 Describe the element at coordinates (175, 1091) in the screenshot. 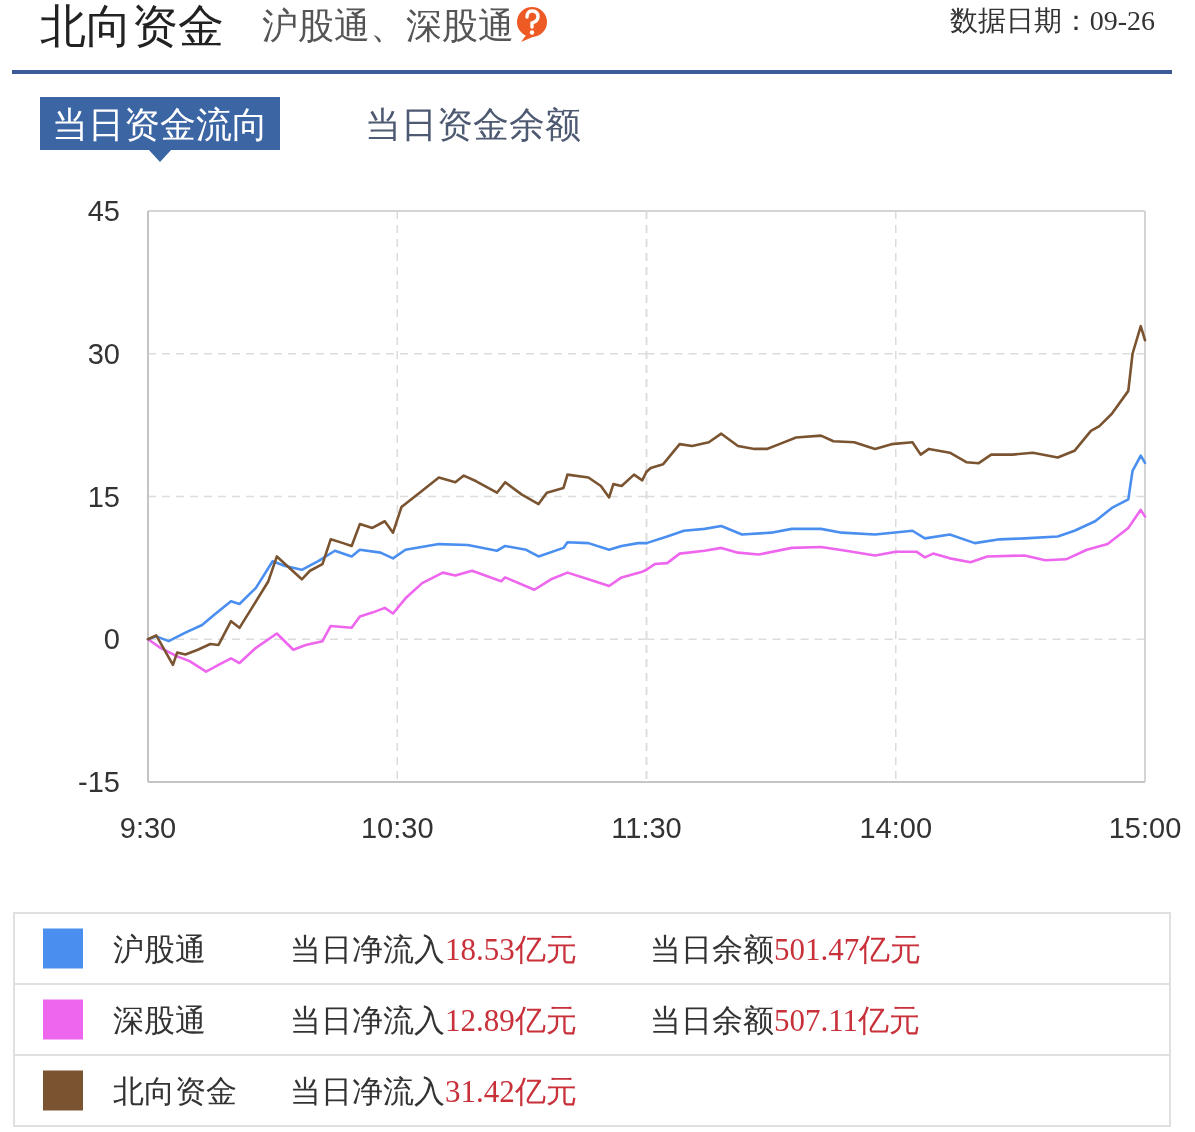

I see `legend-label: 北向资金` at that location.